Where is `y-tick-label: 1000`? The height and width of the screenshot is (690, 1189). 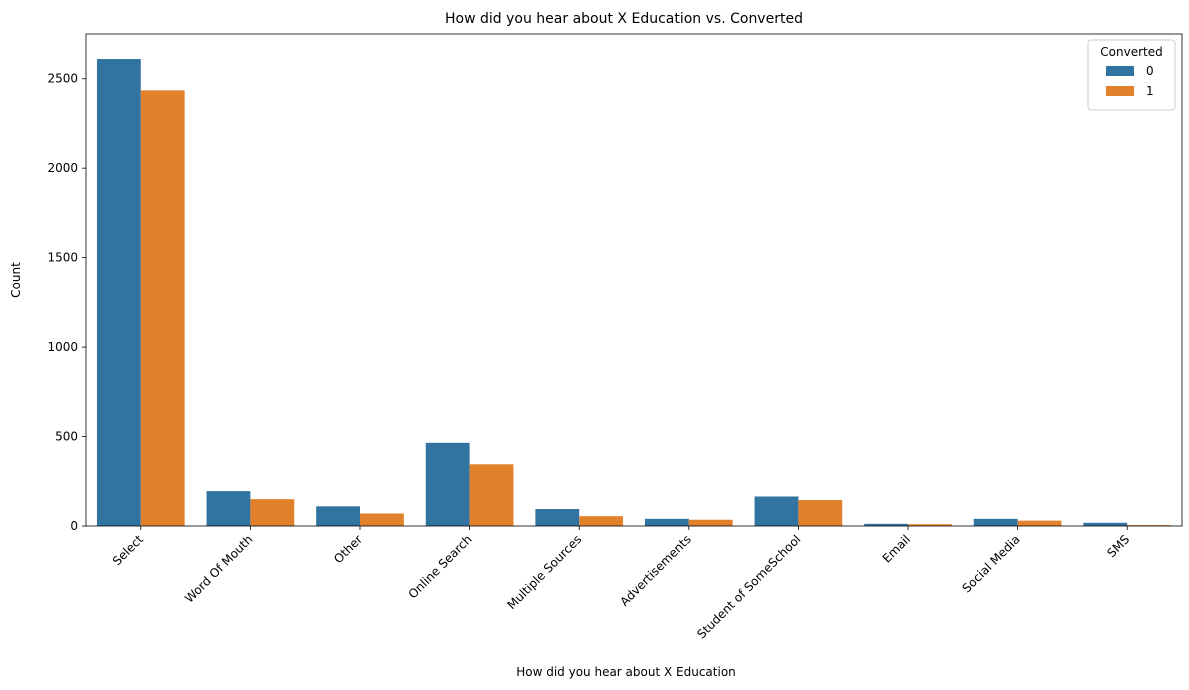 y-tick-label: 1000 is located at coordinates (62, 347).